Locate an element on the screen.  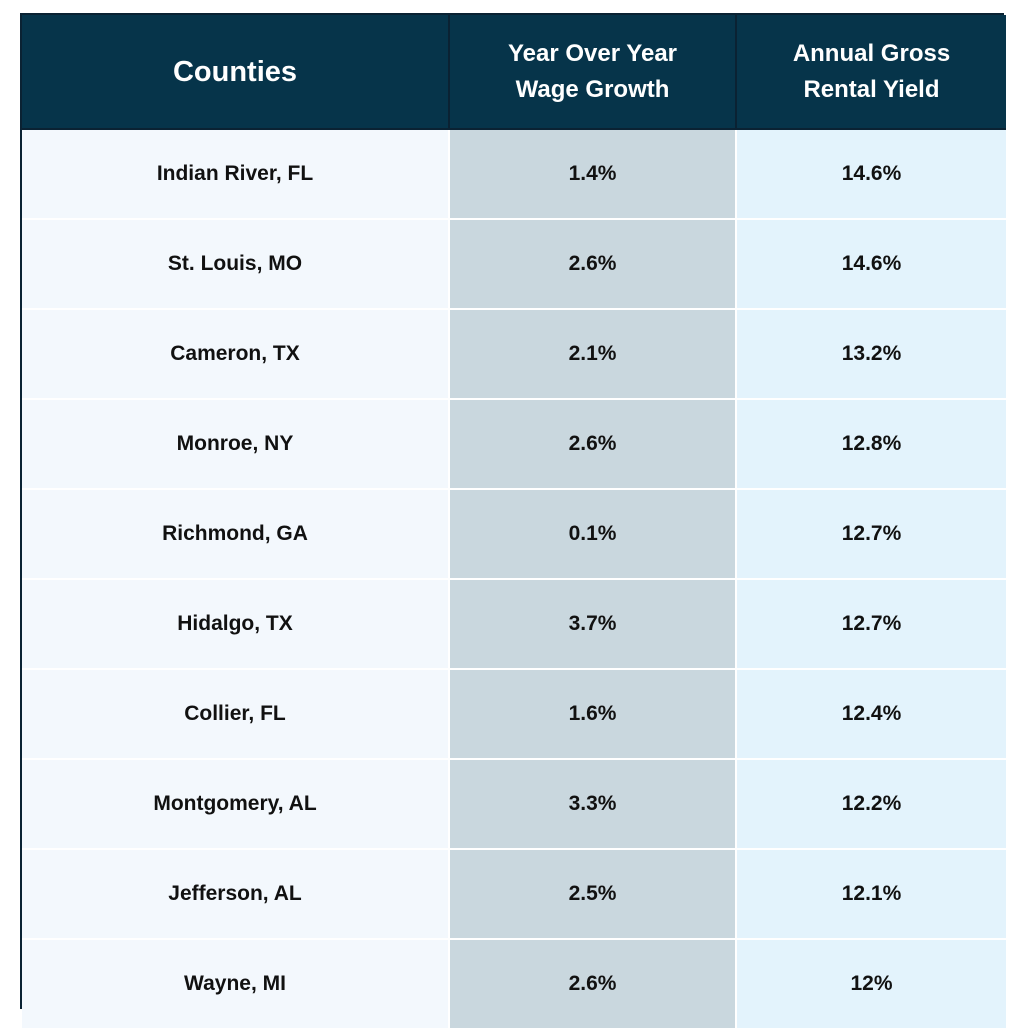
rental-yield-cell: 12.1% is located at coordinates (871, 894).